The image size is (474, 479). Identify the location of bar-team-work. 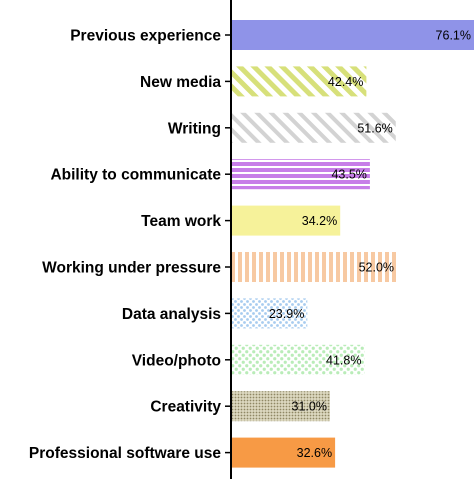
(286, 220).